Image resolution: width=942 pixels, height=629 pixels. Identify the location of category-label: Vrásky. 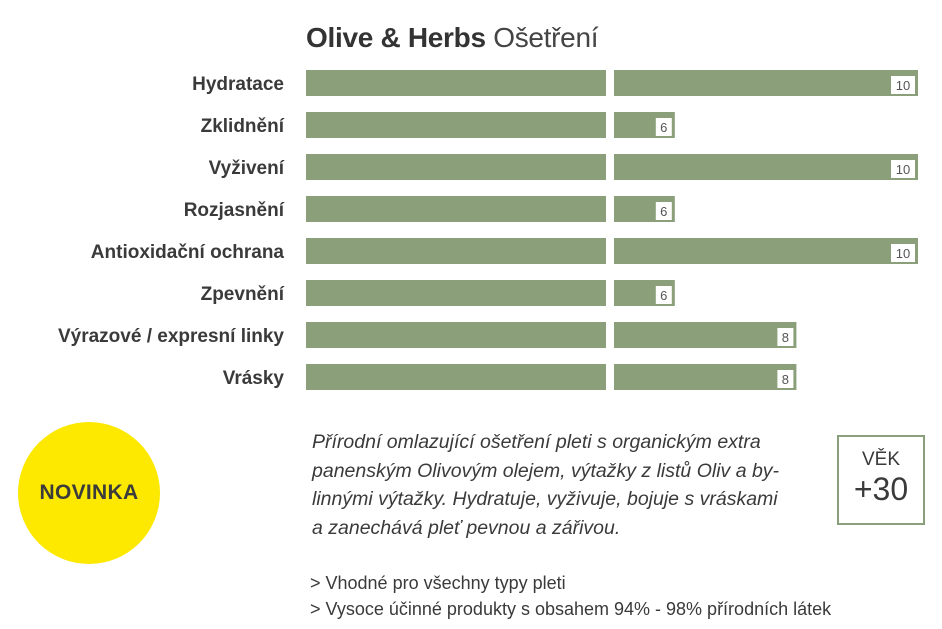
(254, 378).